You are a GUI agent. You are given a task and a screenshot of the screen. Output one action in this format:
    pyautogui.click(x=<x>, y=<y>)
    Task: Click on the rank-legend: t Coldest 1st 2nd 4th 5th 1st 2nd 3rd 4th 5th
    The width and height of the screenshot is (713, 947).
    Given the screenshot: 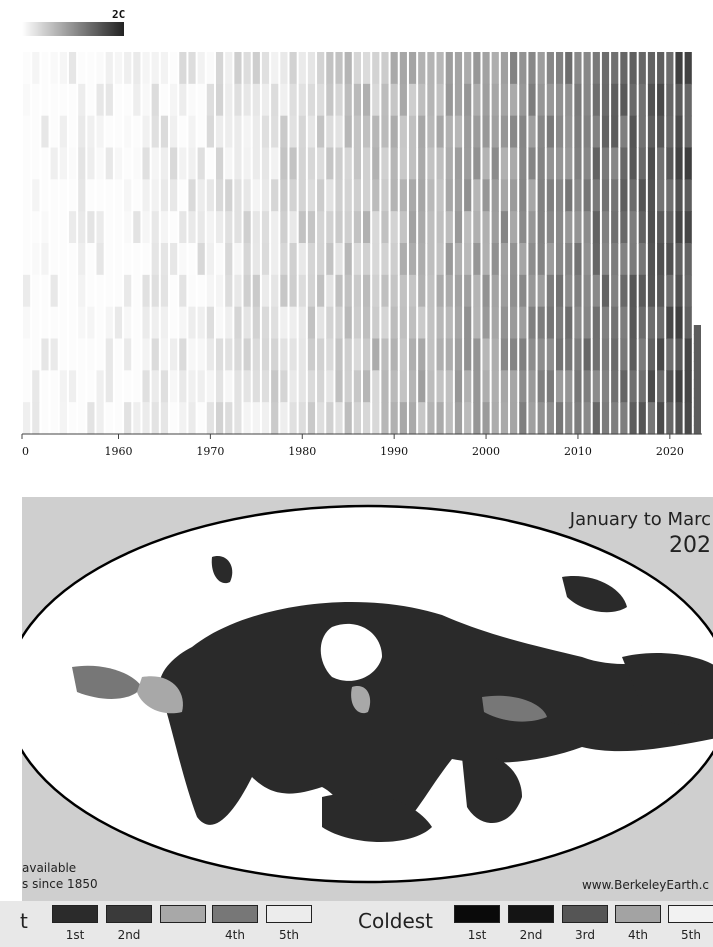 What is the action you would take?
    pyautogui.click(x=356, y=924)
    